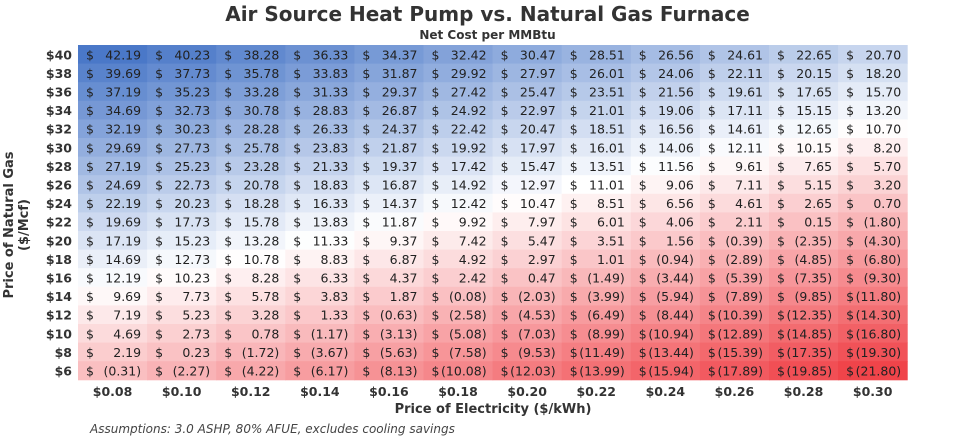 This screenshot has width=975, height=441. Describe the element at coordinates (123, 278) in the screenshot. I see `cell-value-label: 12.19` at that location.